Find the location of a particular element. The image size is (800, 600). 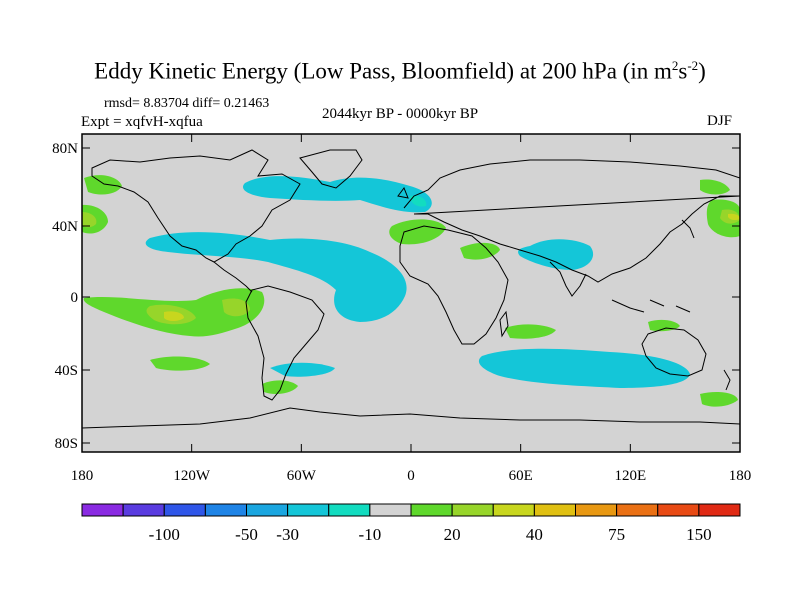

title-sup-2: -2 is located at coordinates (693, 65).